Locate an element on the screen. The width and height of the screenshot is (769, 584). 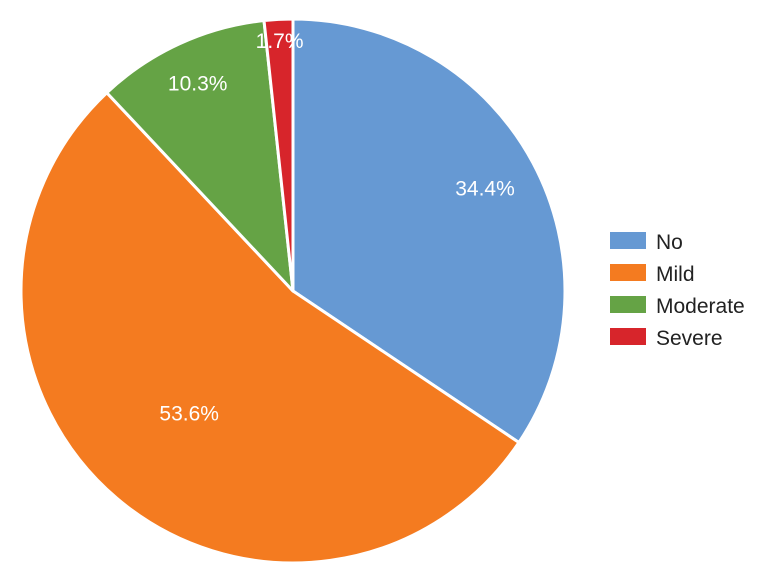
legend-label-no: No is located at coordinates (669, 242).